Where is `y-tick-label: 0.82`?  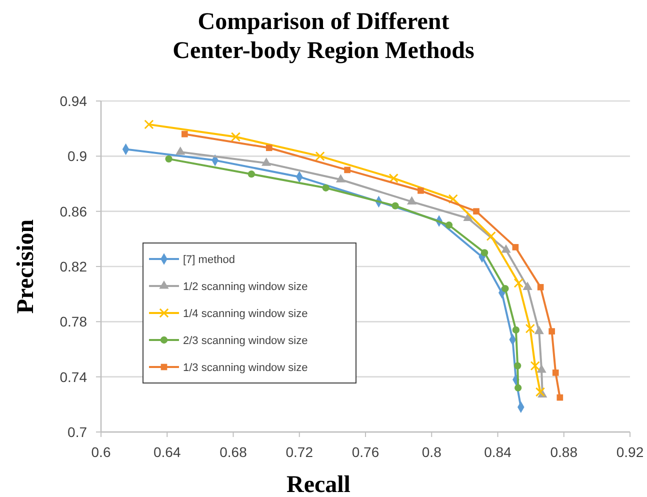
y-tick-label: 0.82 is located at coordinates (74, 266).